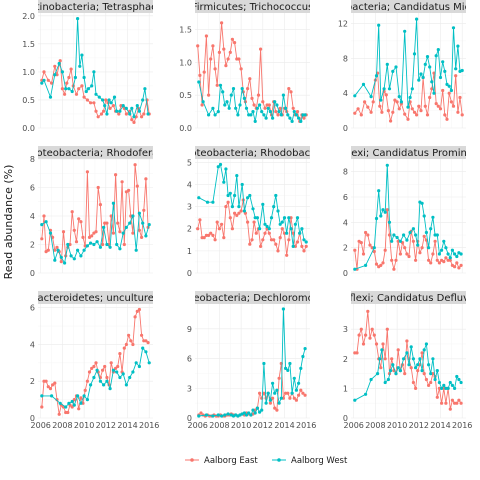  Describe the element at coordinates (198, 425) in the screenshot. I see `x-tick-label: 2006` at that location.